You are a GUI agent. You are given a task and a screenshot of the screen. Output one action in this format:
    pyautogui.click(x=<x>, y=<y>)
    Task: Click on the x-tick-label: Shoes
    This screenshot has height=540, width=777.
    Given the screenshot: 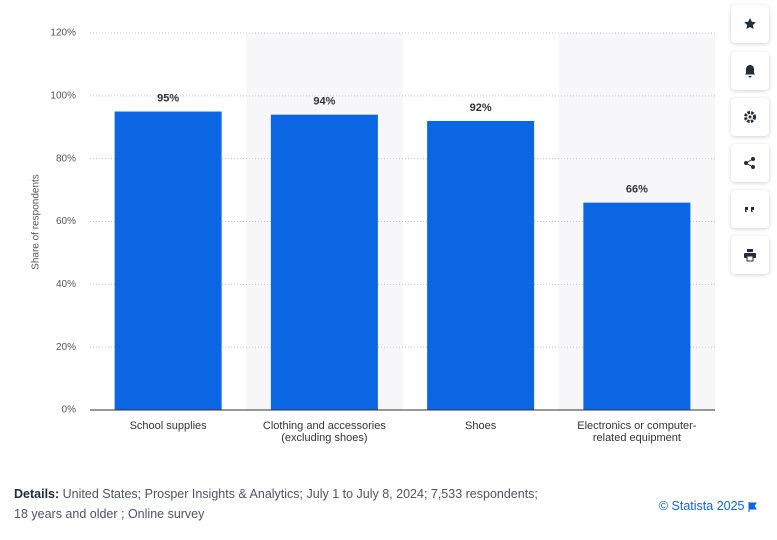 What is the action you would take?
    pyautogui.click(x=481, y=426)
    